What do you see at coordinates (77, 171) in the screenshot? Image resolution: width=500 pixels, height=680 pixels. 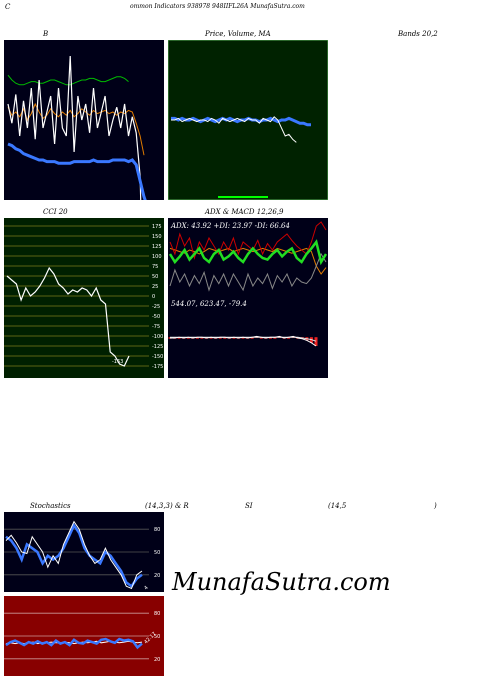 I see `bollinger-middle-band` at bounding box center [77, 171].